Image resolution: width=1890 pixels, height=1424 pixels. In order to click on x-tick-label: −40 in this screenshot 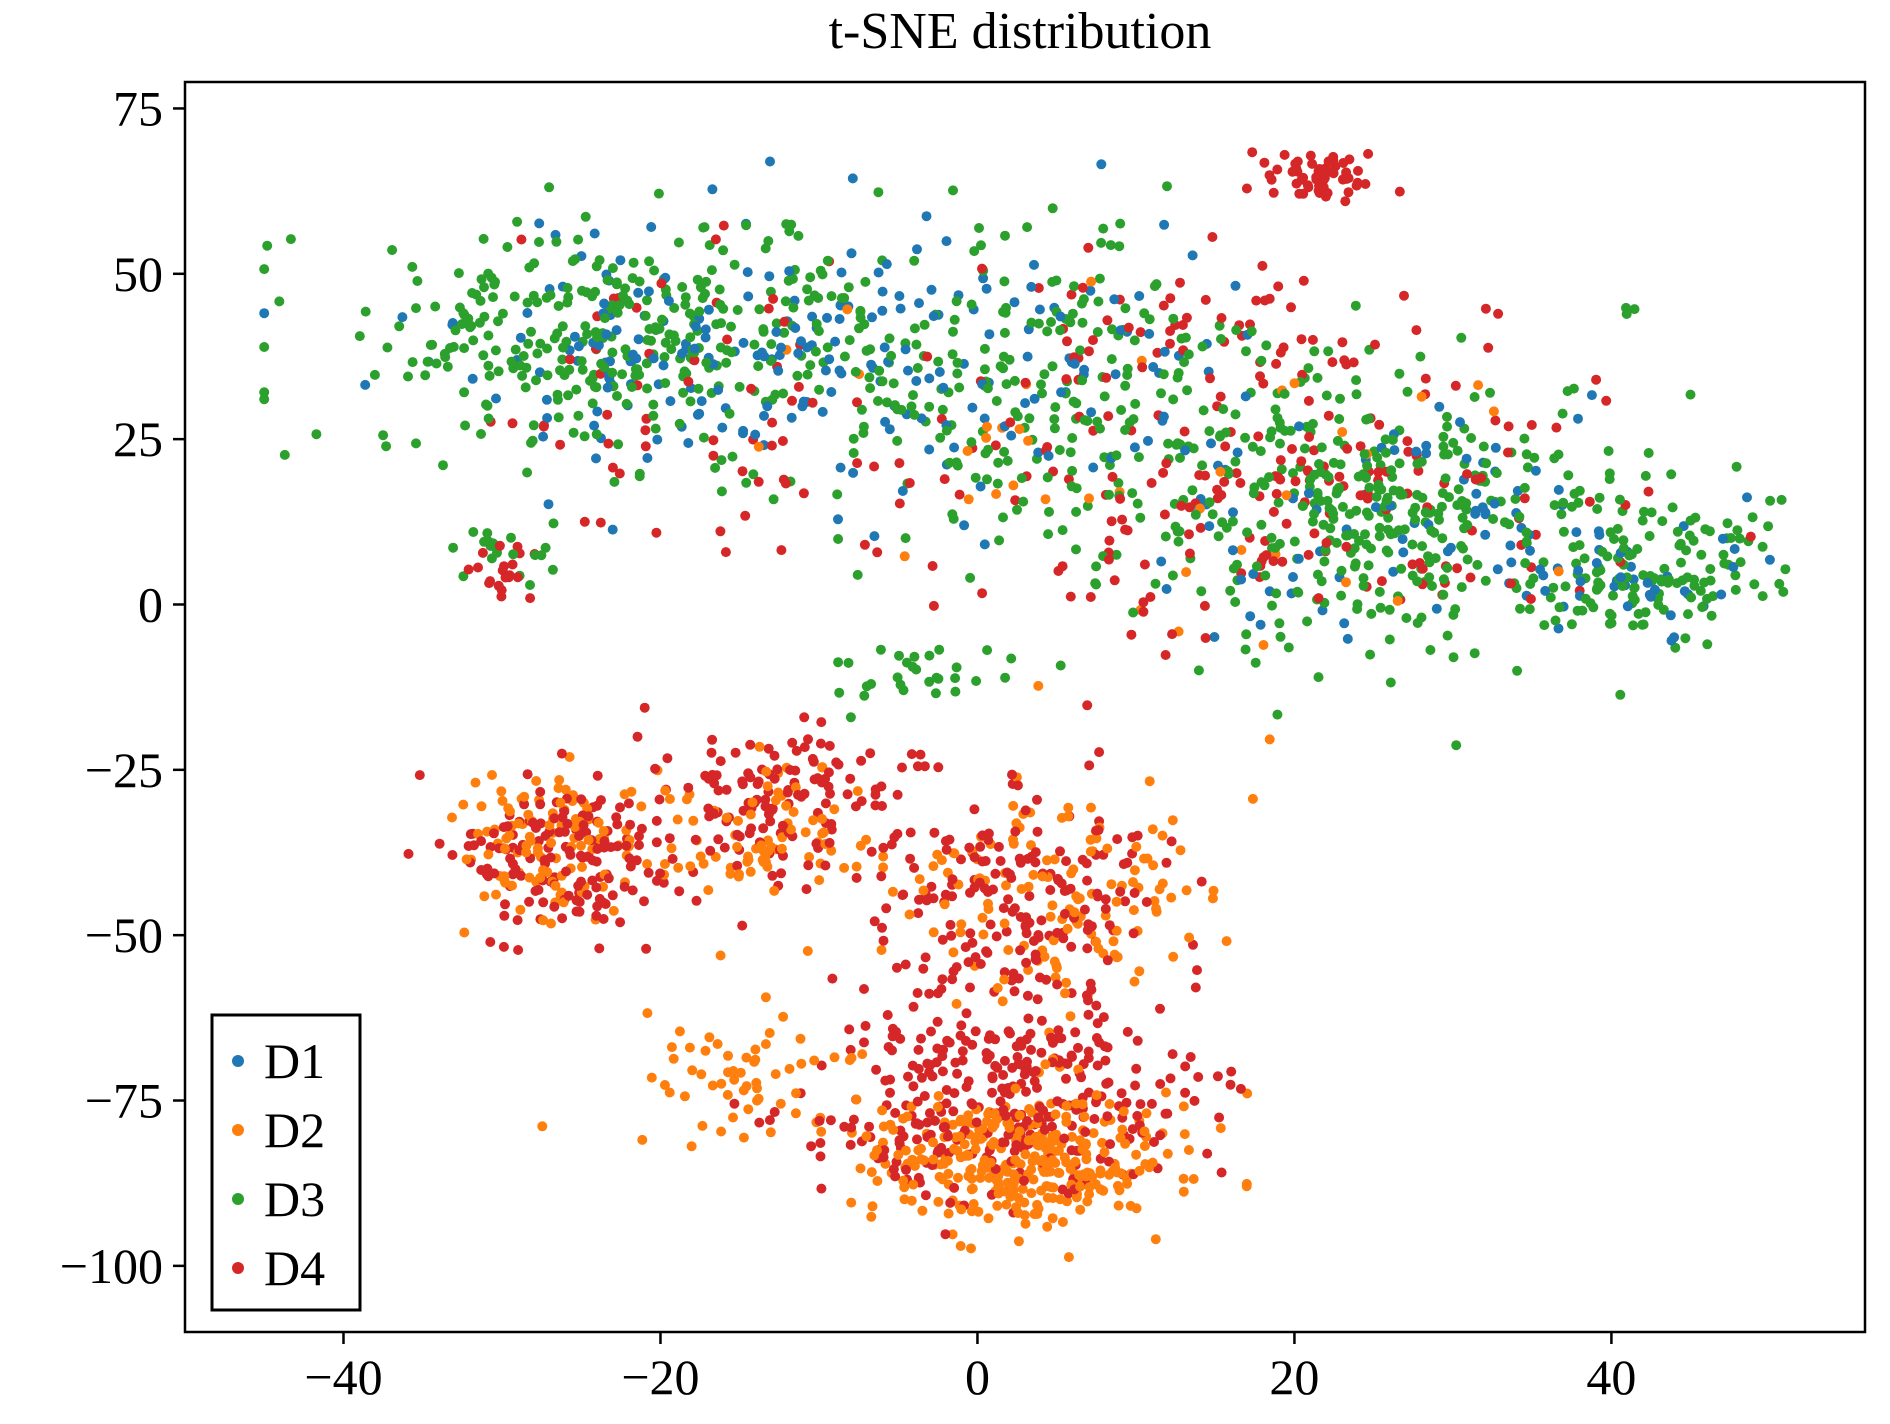, I will do `click(343, 1377)`.